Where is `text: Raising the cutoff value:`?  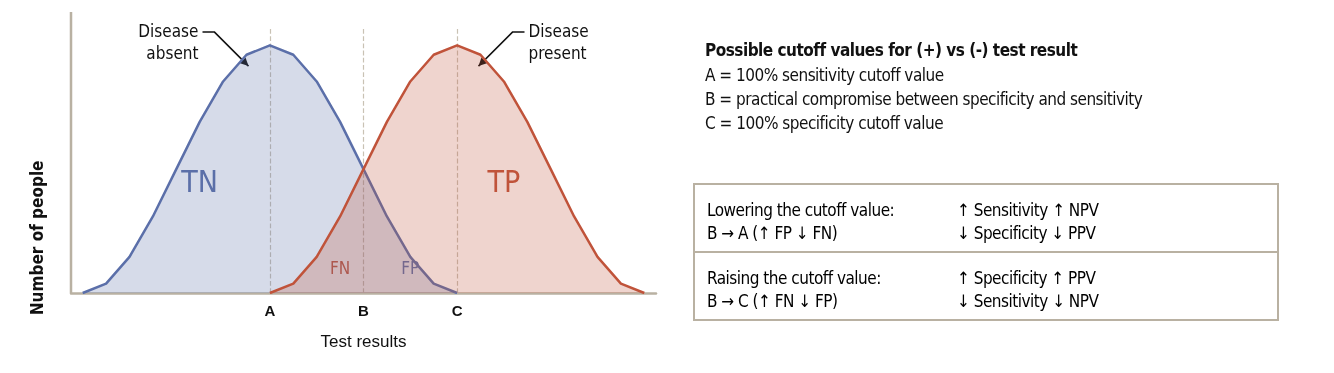
text: Raising the cutoff value: is located at coordinates (794, 278).